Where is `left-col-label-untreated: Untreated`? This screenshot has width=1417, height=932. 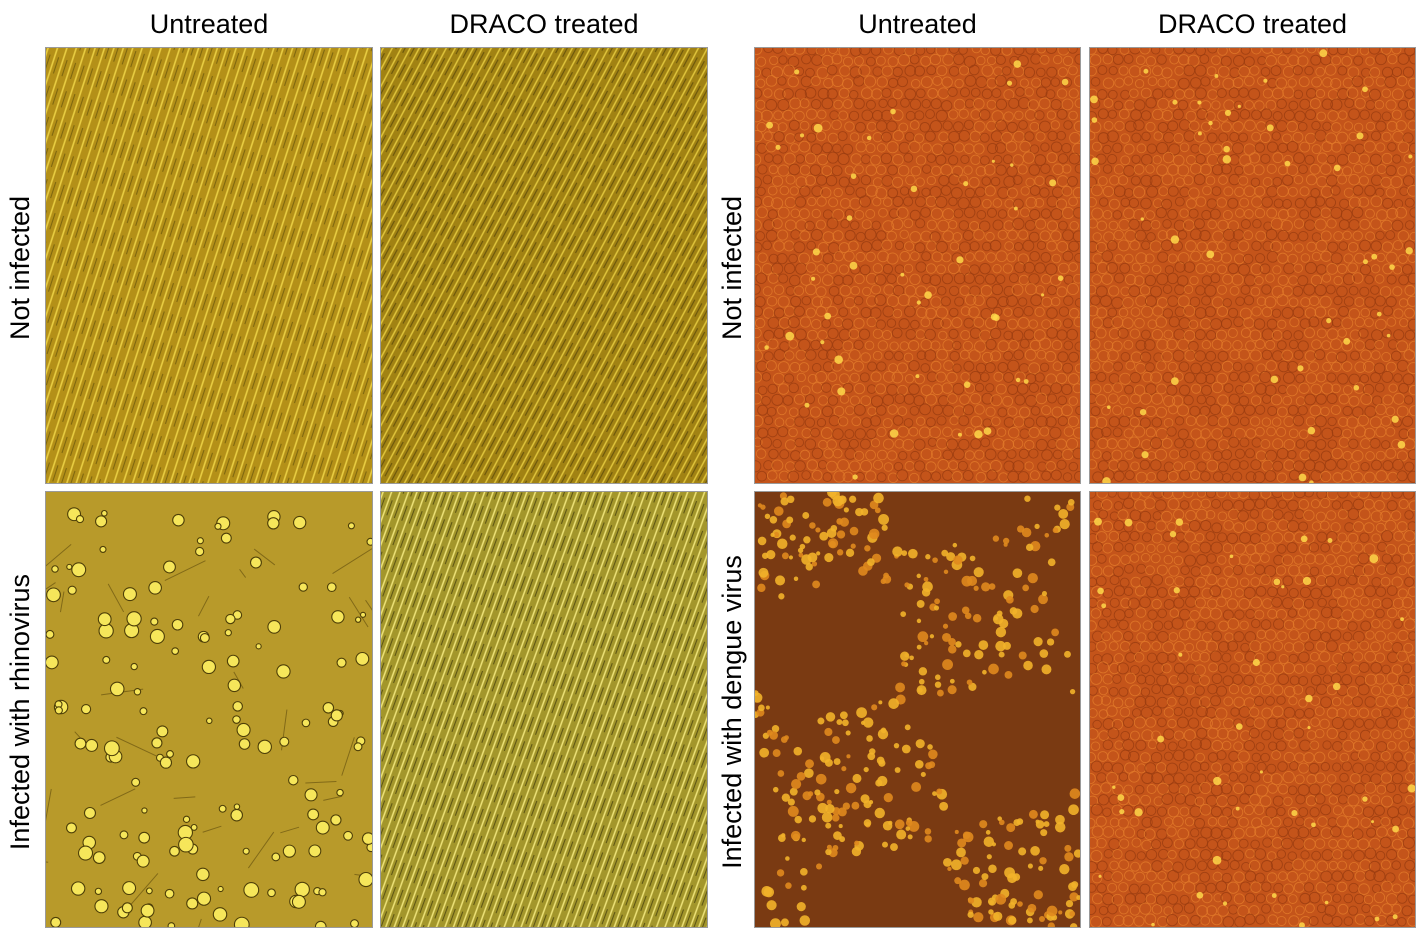 left-col-label-untreated: Untreated is located at coordinates (209, 24).